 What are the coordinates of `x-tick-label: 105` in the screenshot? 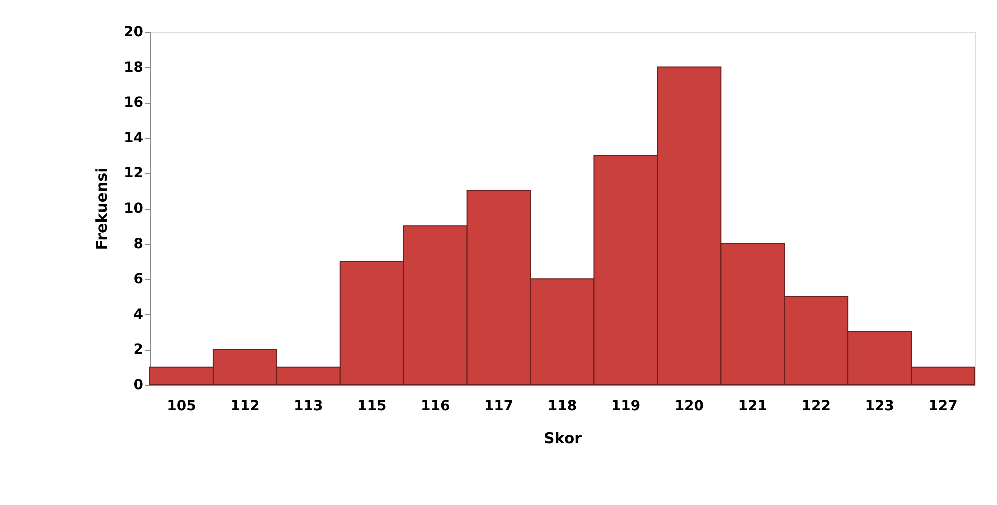 It's located at (181, 406).